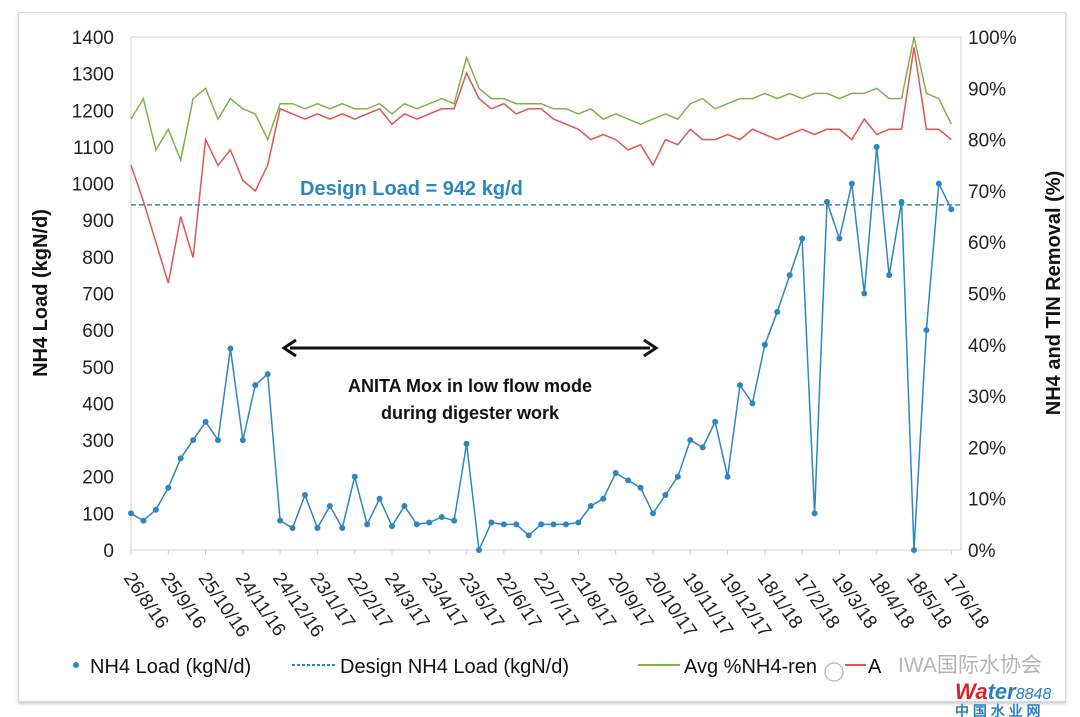 This screenshot has width=1080, height=717. I want to click on y-left-tick-label: 800, so click(98, 258).